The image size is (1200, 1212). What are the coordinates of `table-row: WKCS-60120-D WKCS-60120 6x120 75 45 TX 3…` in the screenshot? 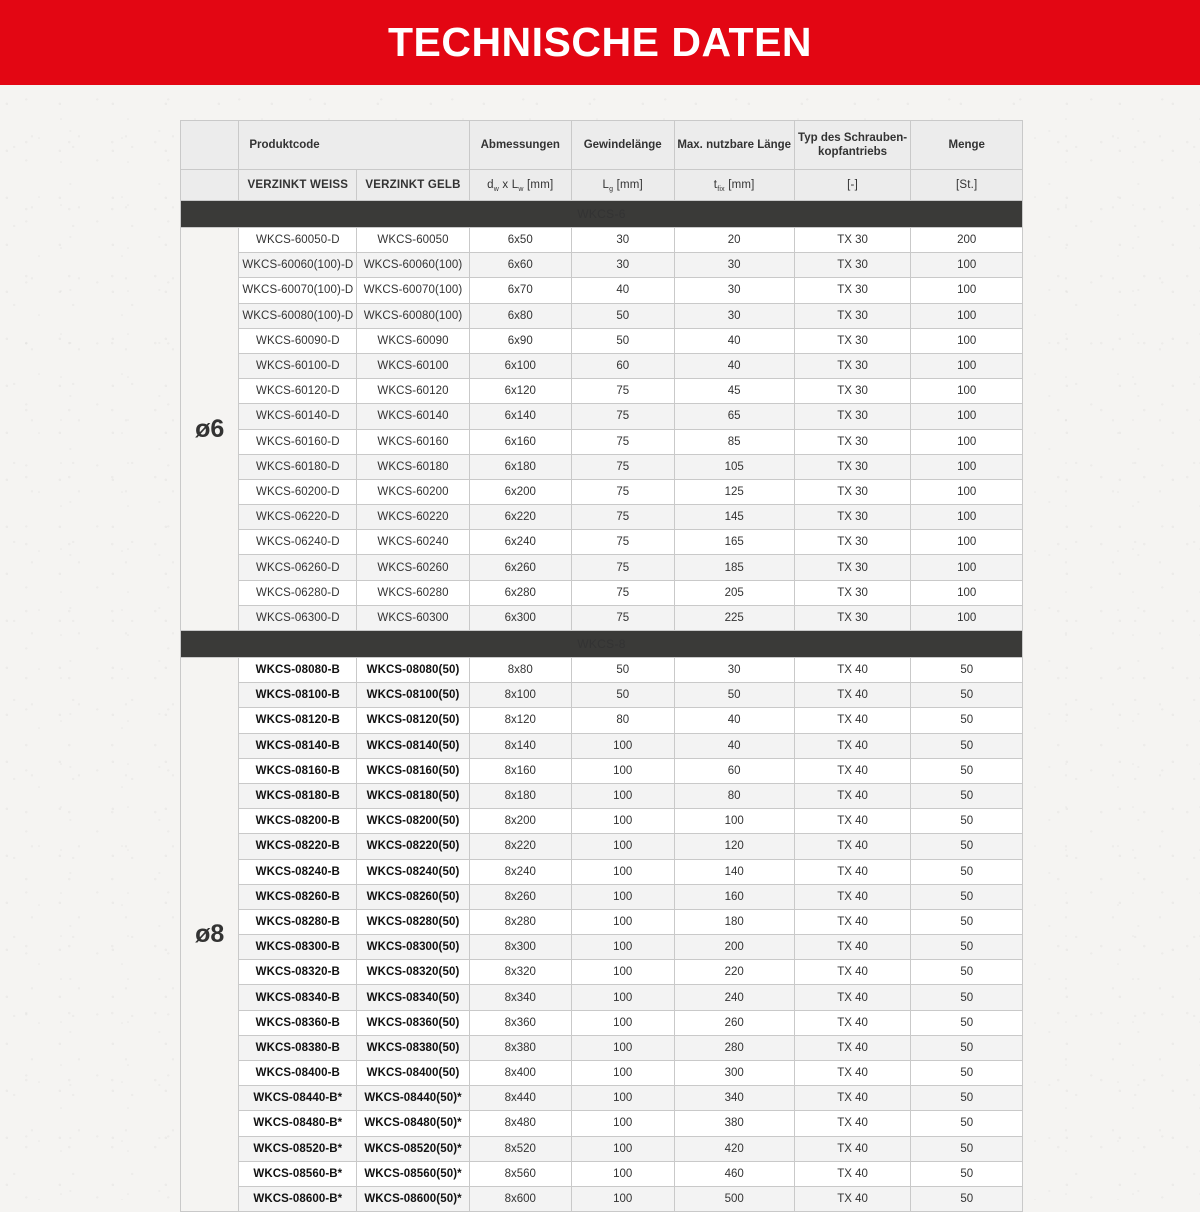 It's located at (602, 391).